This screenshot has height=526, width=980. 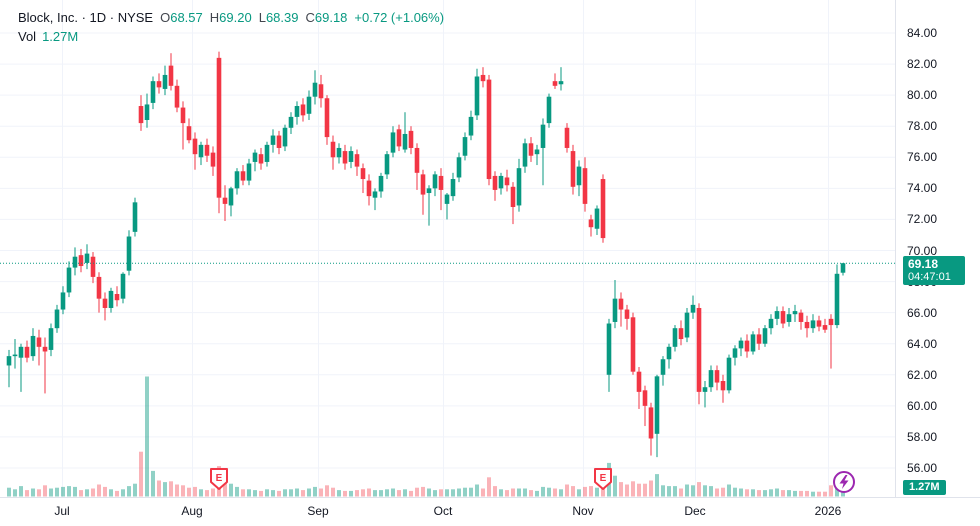 What do you see at coordinates (844, 482) in the screenshot?
I see `lightning-icon` at bounding box center [844, 482].